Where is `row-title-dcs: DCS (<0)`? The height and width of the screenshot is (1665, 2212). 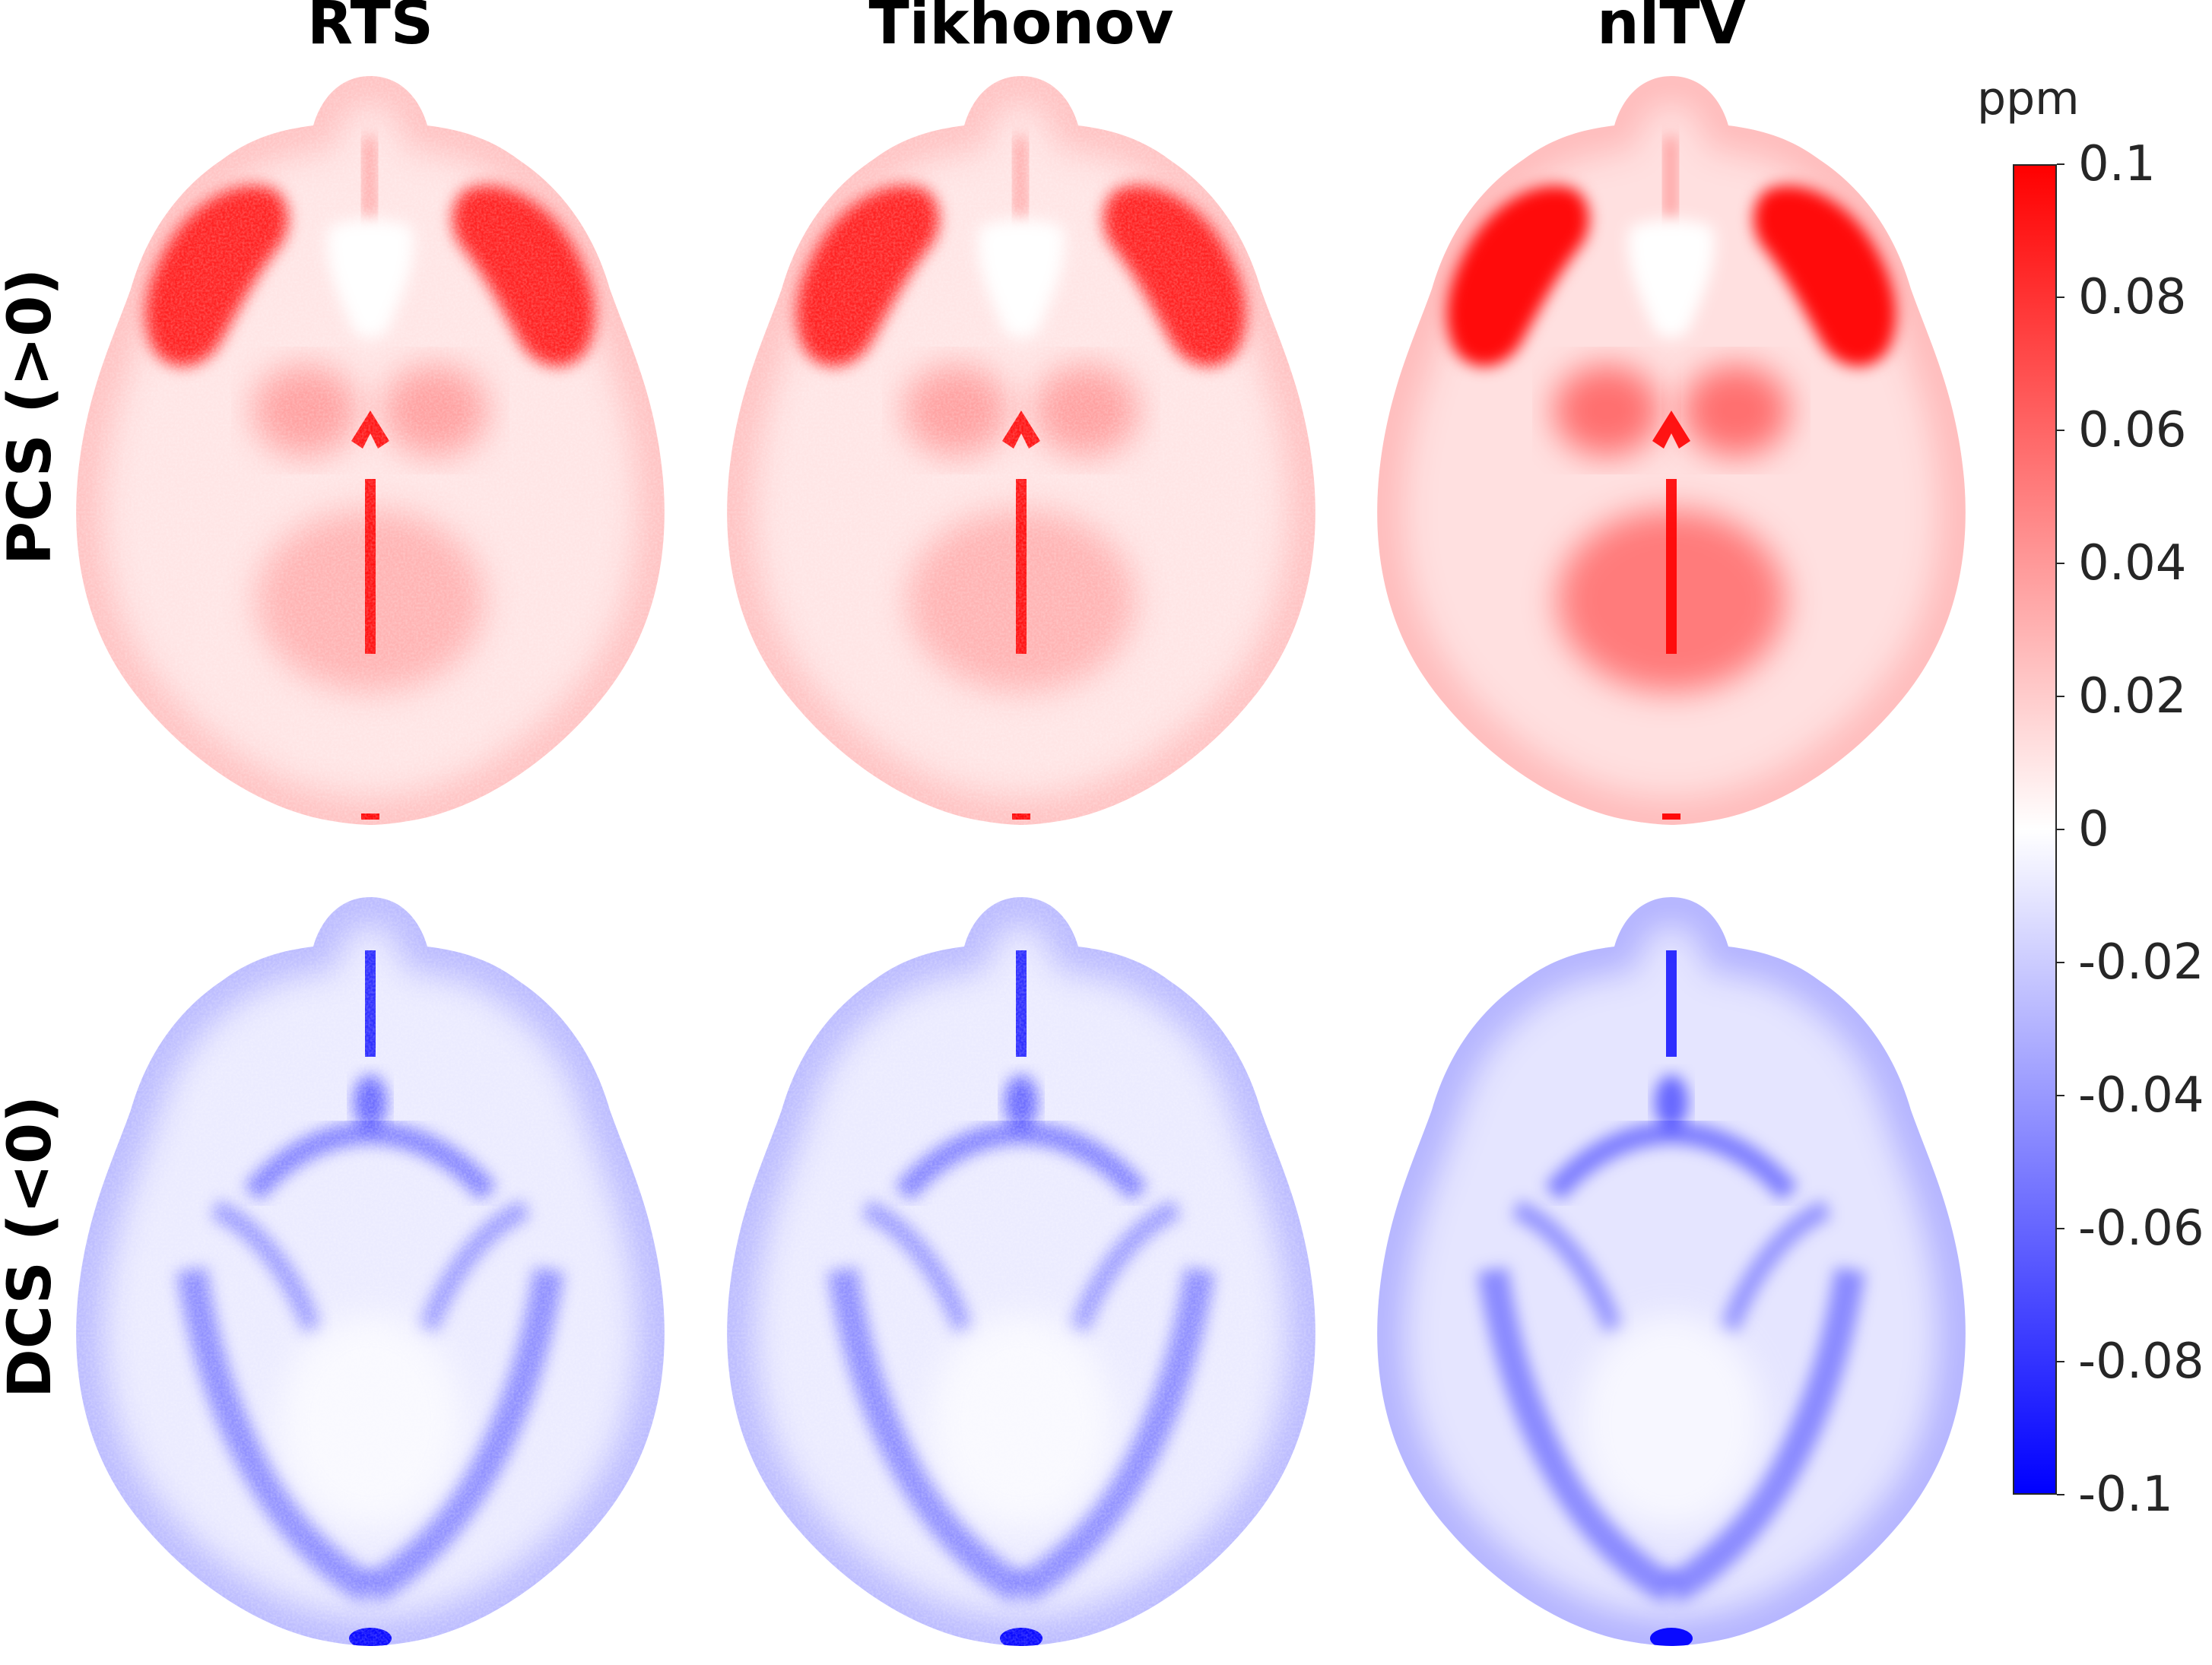
row-title-dcs: DCS (<0) is located at coordinates (32, 1247).